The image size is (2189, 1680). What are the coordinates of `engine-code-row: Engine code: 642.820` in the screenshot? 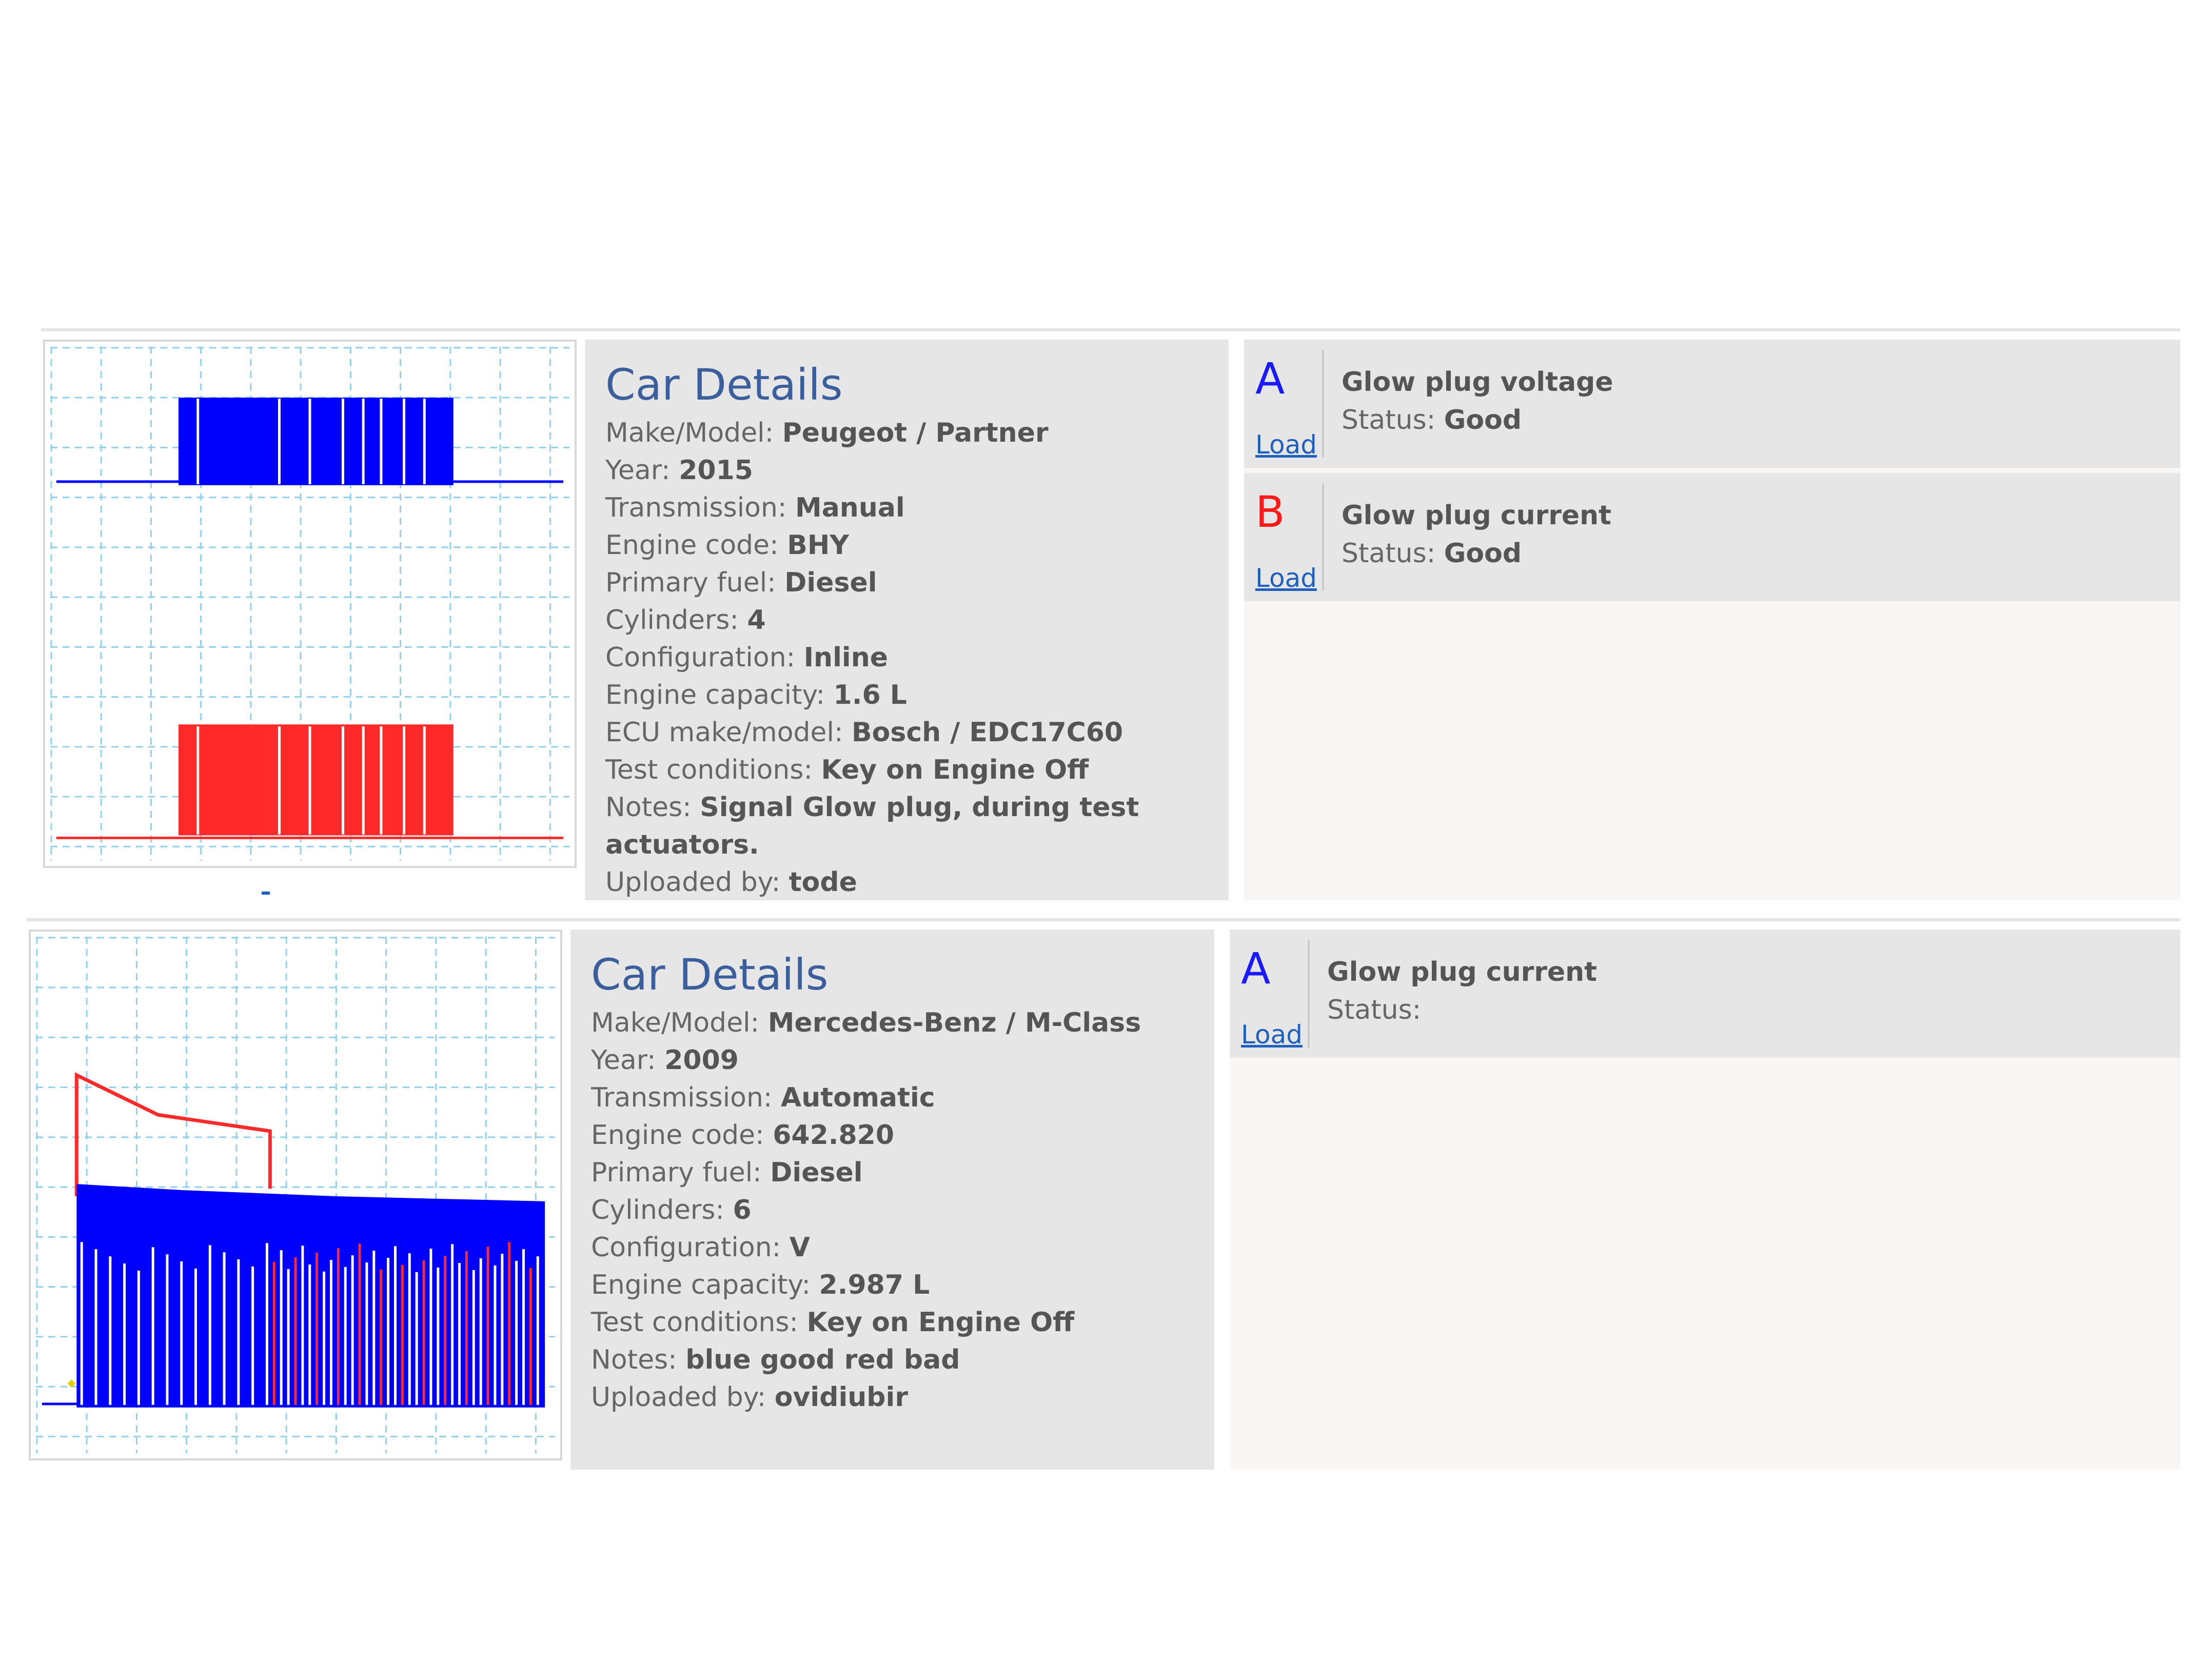 It's located at (743, 1135).